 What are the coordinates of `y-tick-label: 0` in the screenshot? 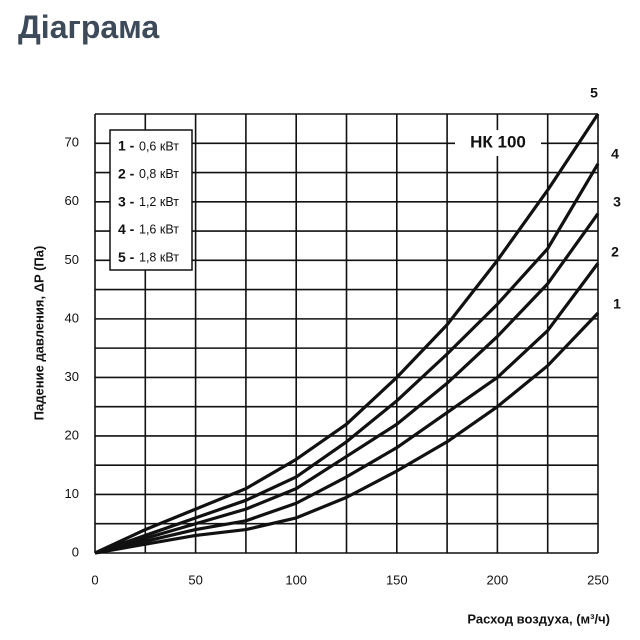 It's located at (75, 551).